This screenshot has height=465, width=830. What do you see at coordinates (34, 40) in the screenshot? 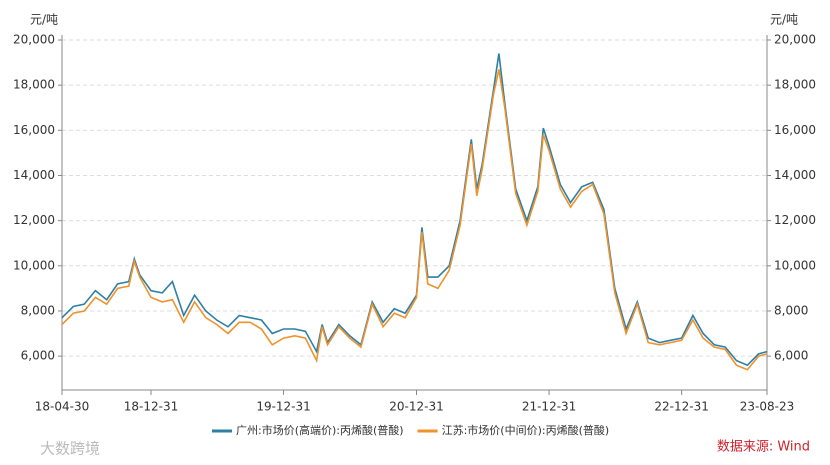
I see `y-tick-label: 20,000` at bounding box center [34, 40].